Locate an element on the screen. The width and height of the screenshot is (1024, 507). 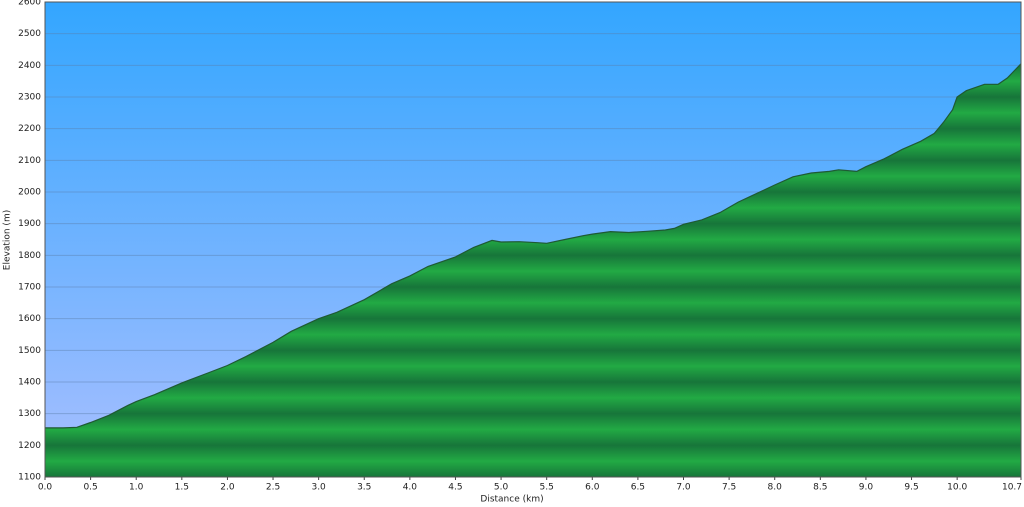
x-tick-label: 2.5 is located at coordinates (273, 488).